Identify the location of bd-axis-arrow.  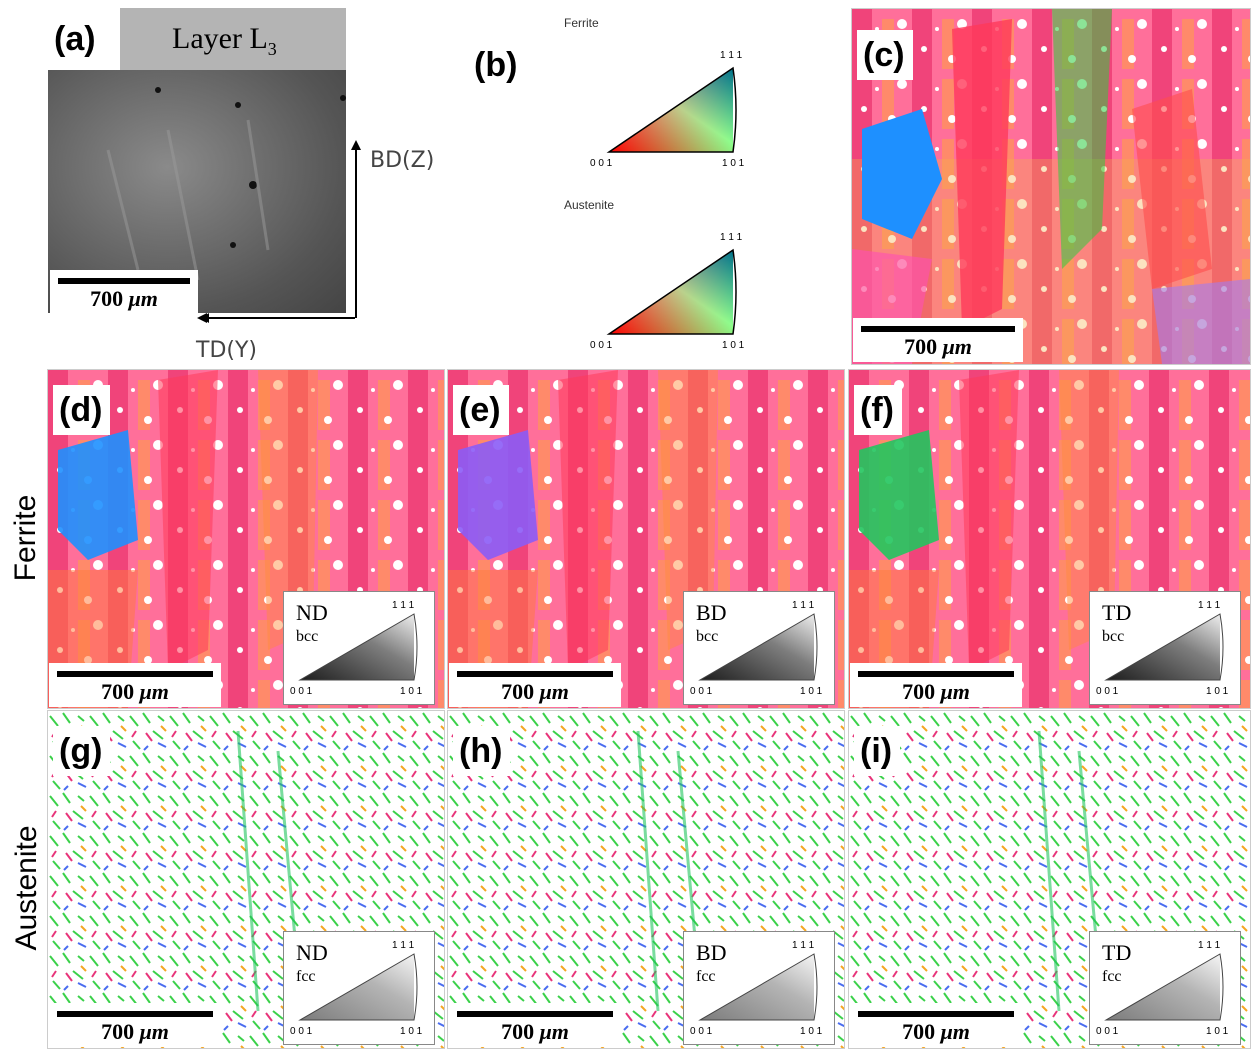
(356, 229).